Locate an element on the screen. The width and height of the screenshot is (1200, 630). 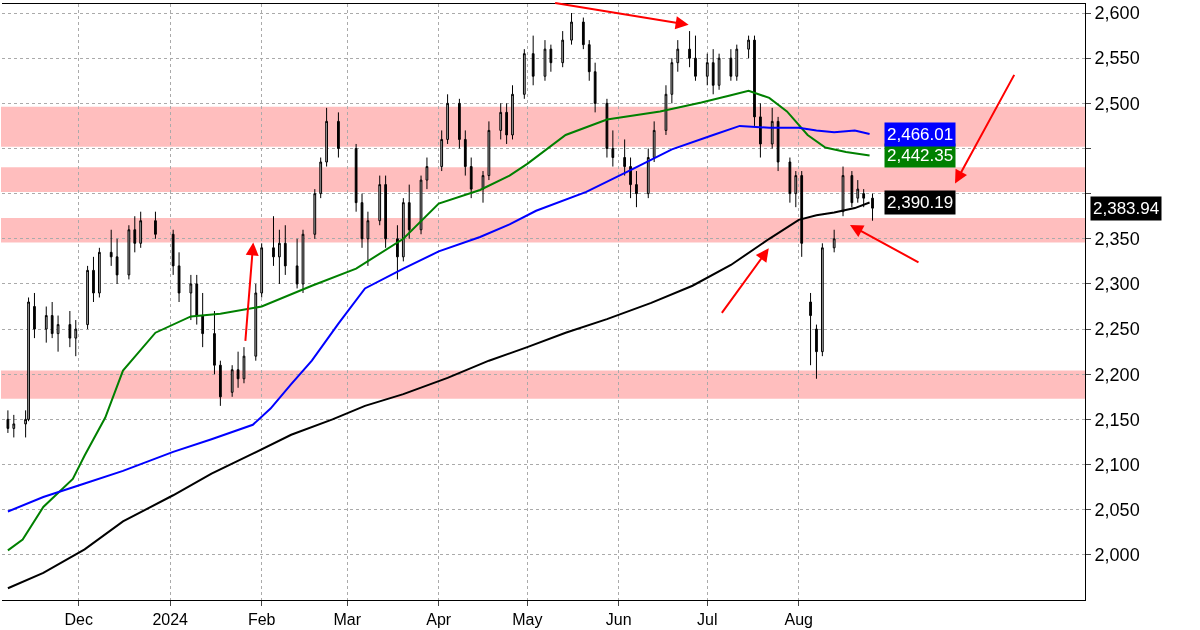
y-tick-label: 2,500 is located at coordinates (1117, 103).